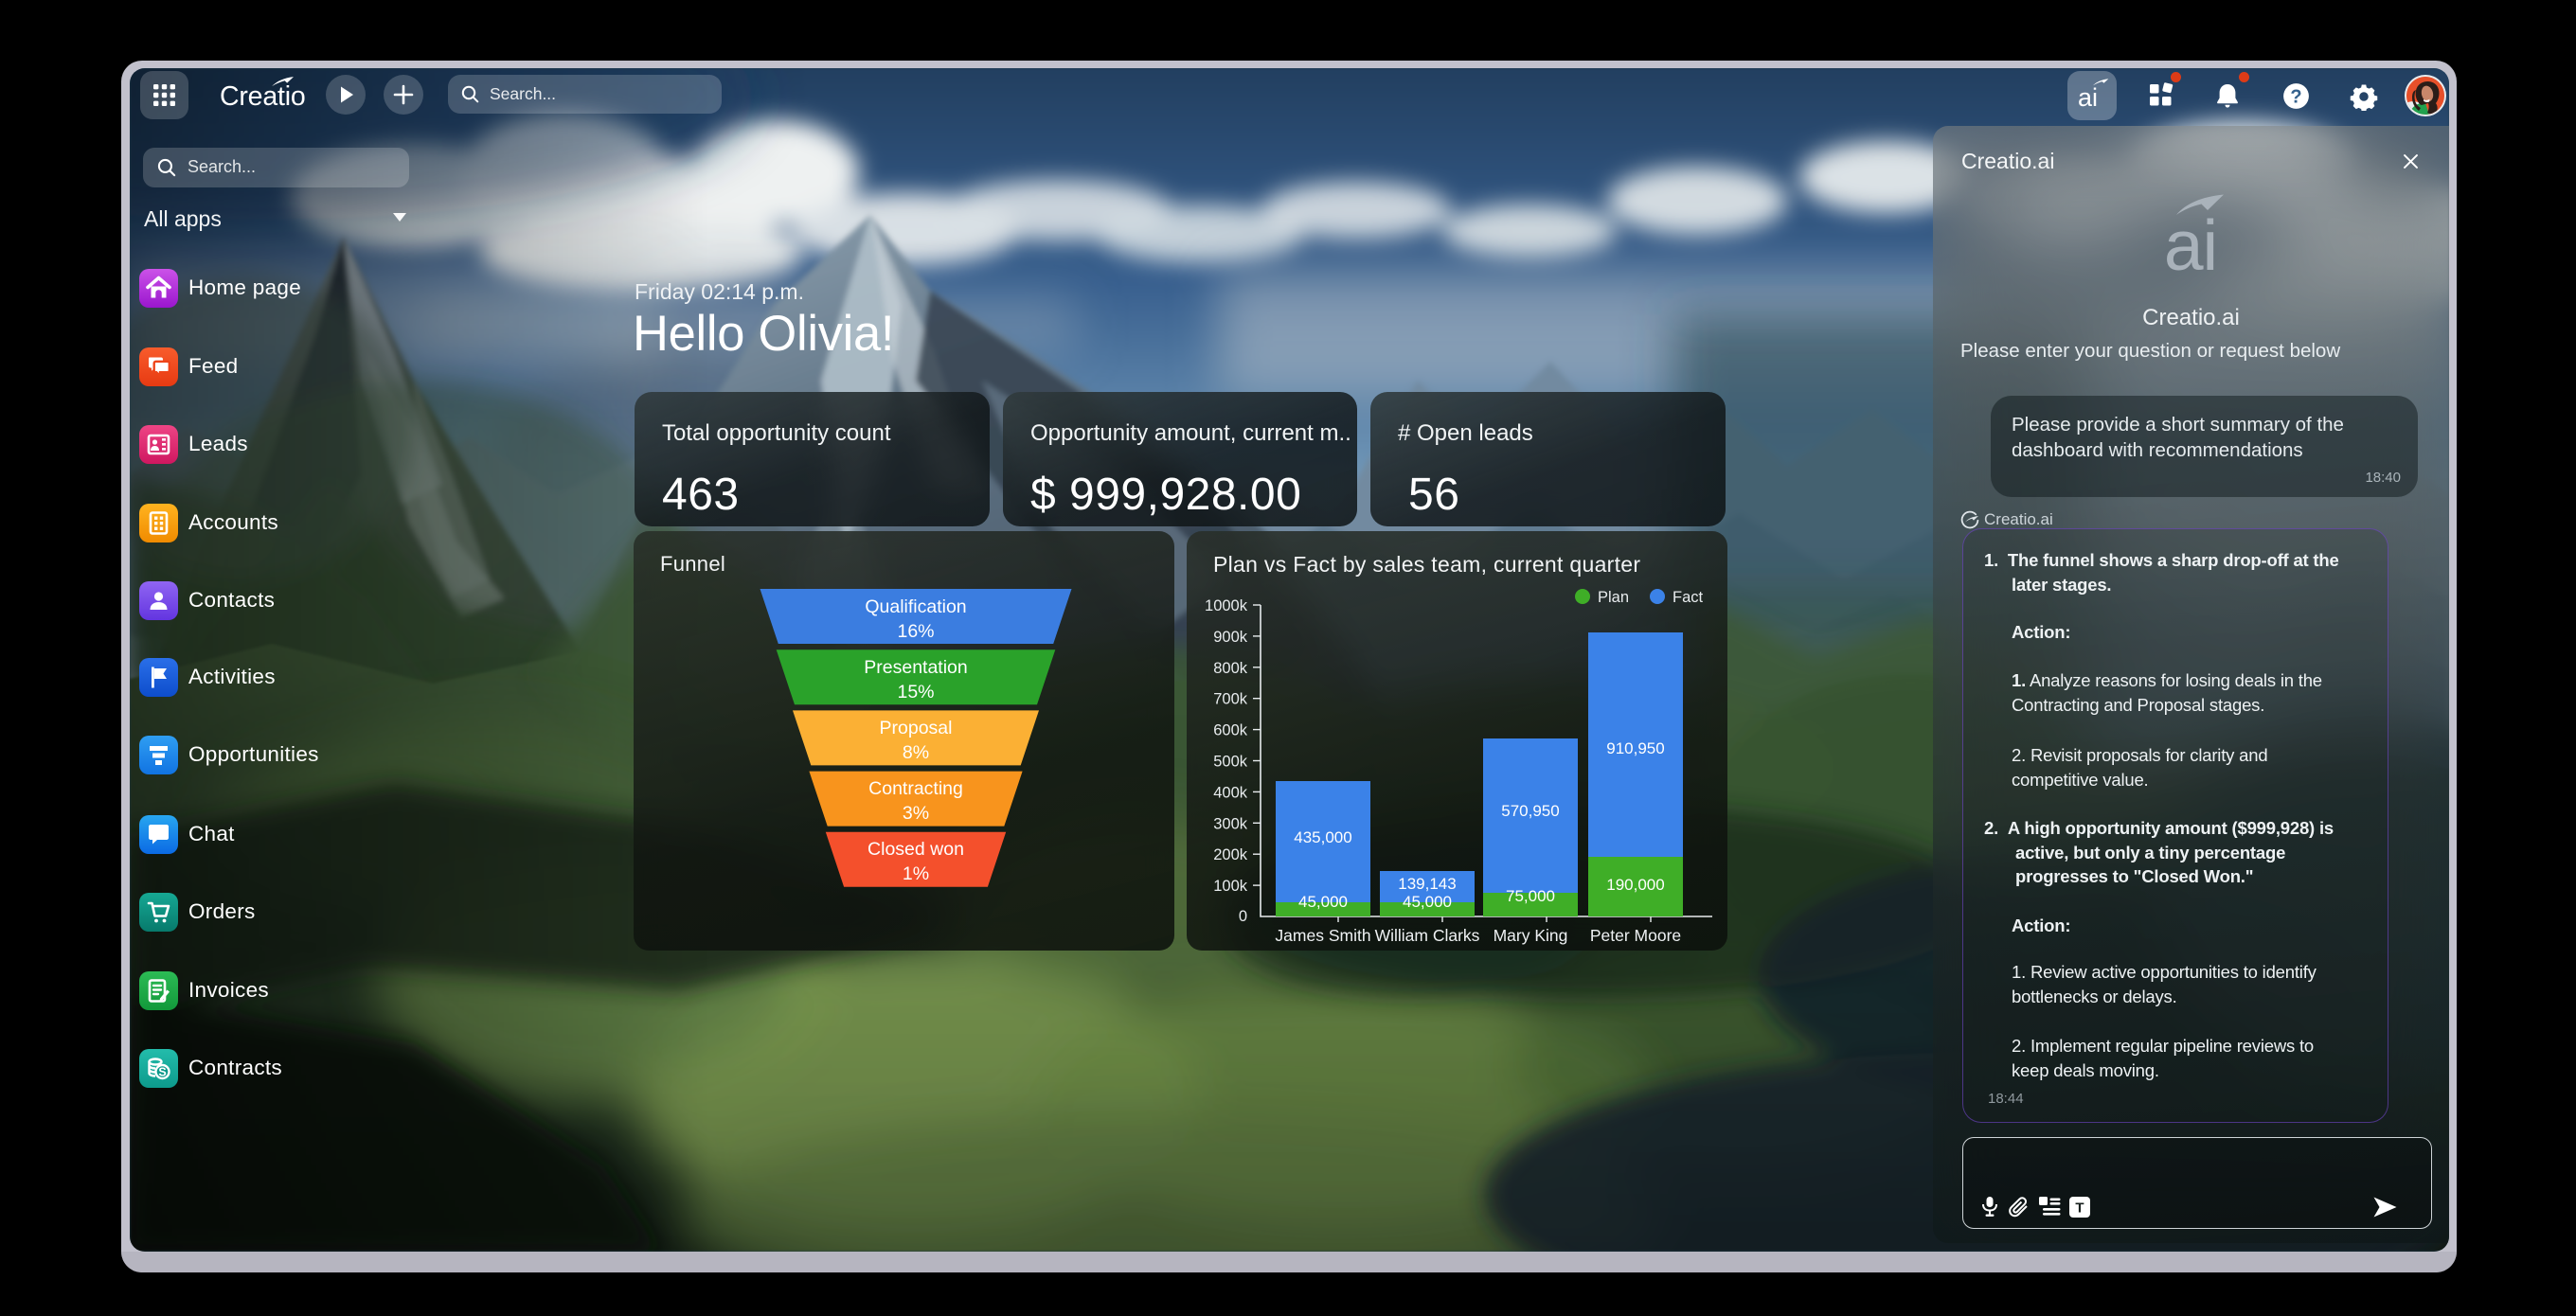 The image size is (2576, 1316). Describe the element at coordinates (1635, 748) in the screenshot. I see `svg-text: 910,950` at that location.